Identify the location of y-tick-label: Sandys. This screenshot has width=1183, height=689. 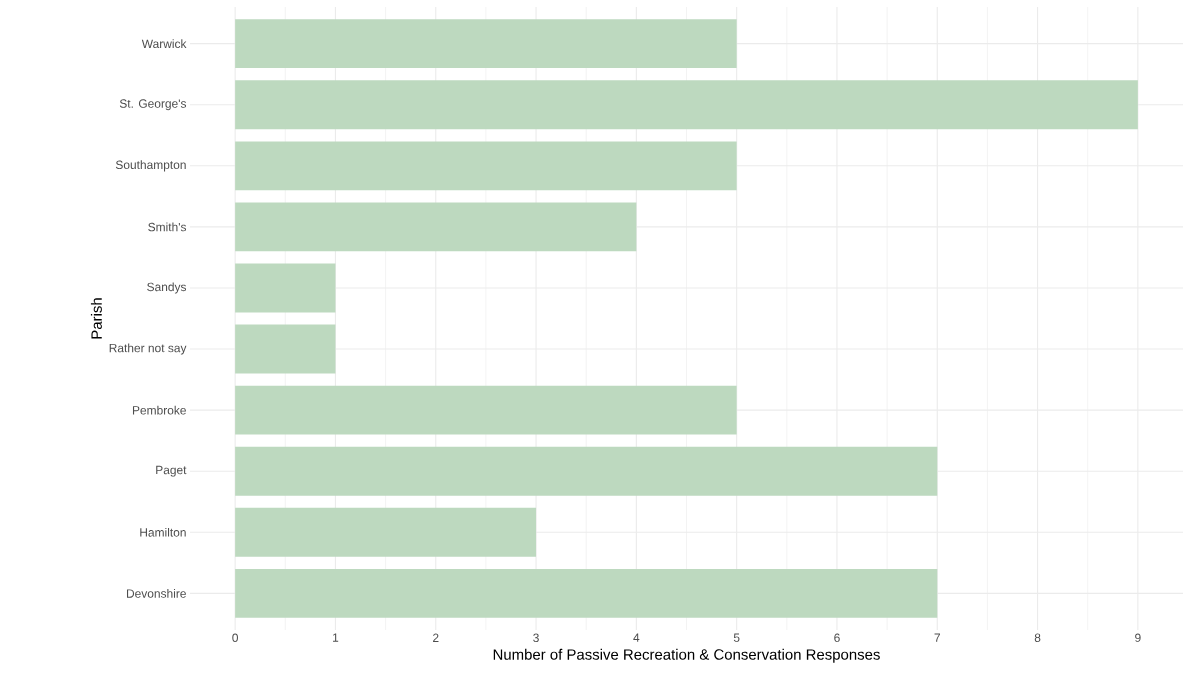
(167, 288).